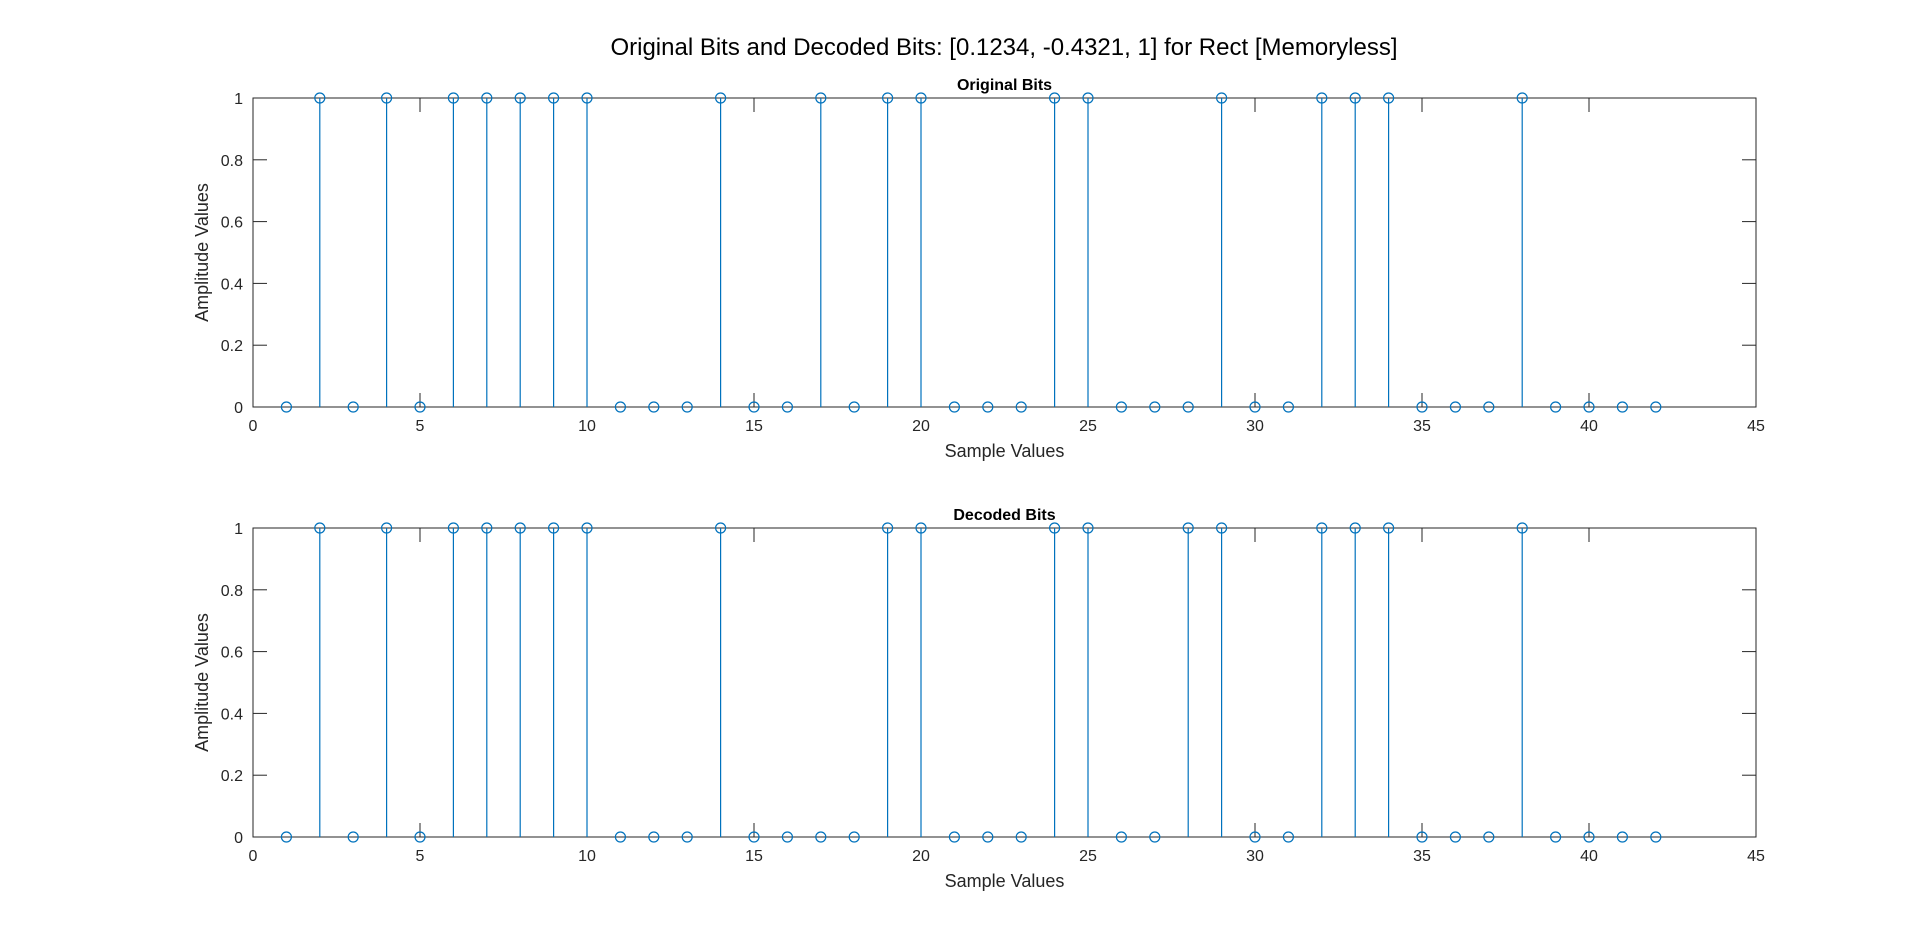 This screenshot has height=926, width=1920. Describe the element at coordinates (238, 408) in the screenshot. I see `y-tick-label: 0` at that location.